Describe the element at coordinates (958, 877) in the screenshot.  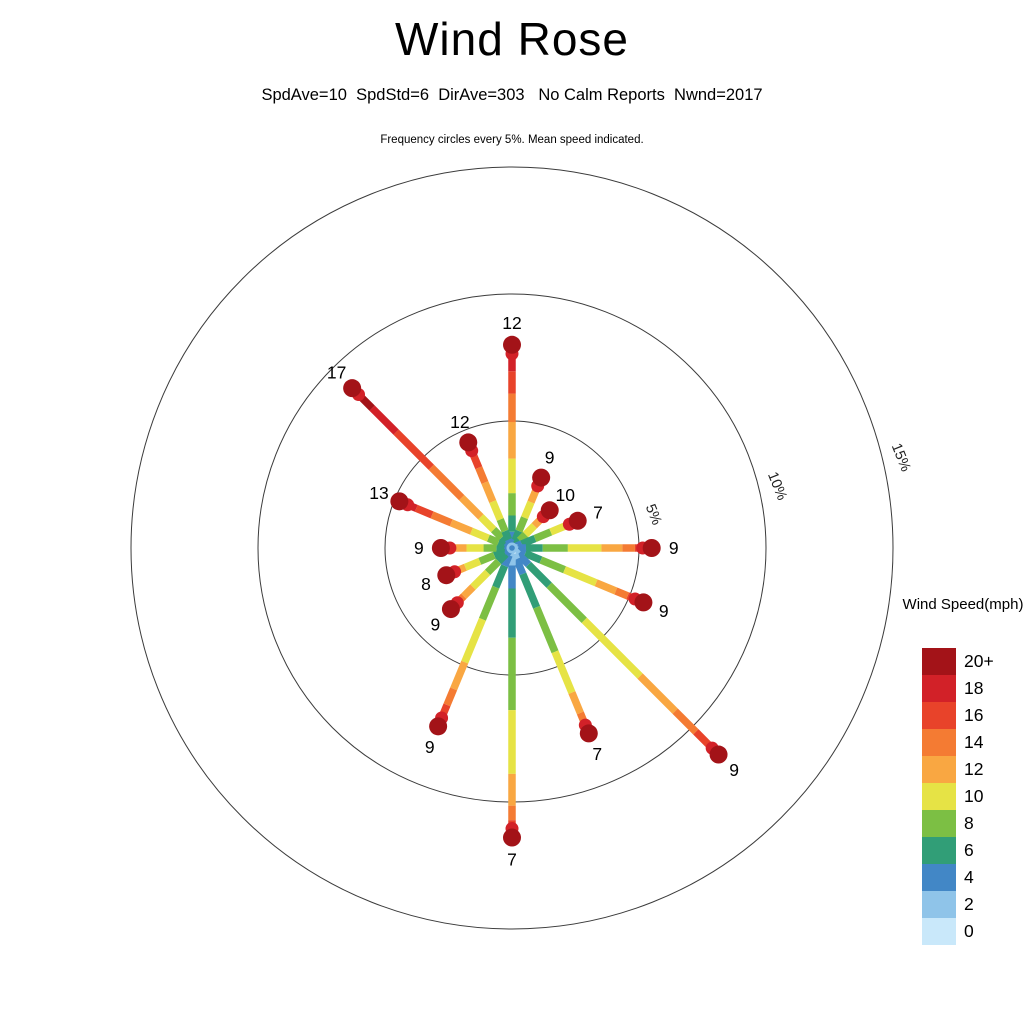
I see `legend-entry: 4` at that location.